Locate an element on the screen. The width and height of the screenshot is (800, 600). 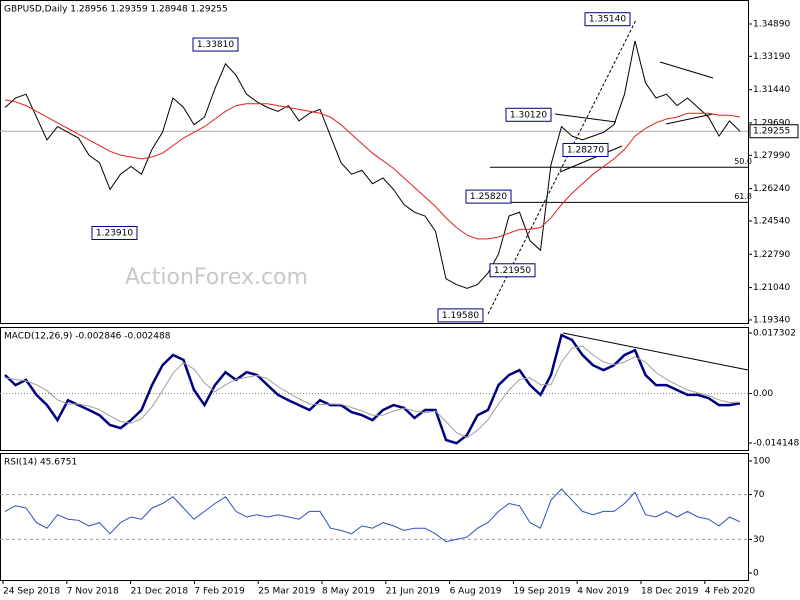
last-price-label: 1.29255 is located at coordinates (771, 132).